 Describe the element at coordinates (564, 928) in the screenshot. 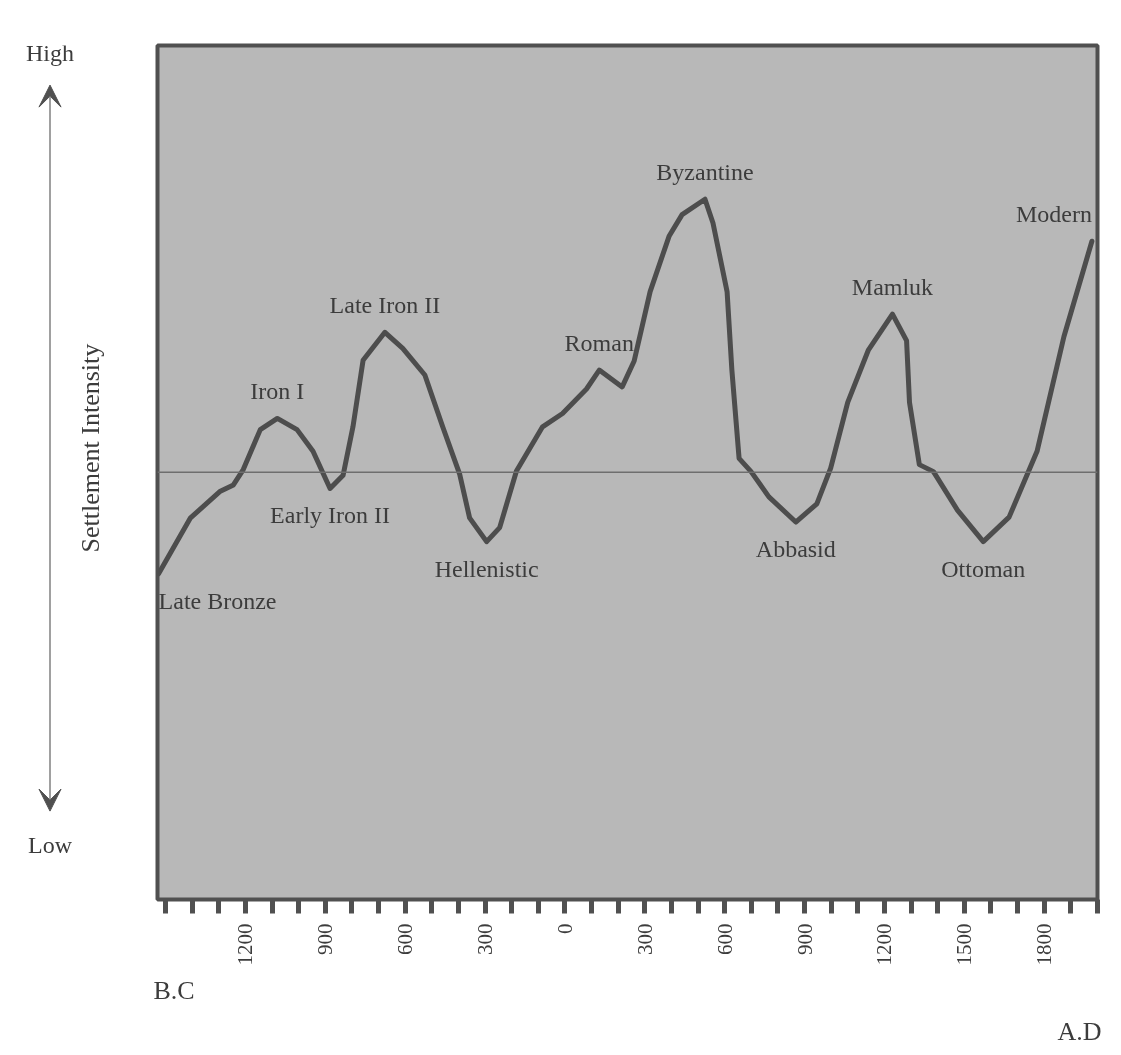

I see `x-tick-label: 0` at that location.